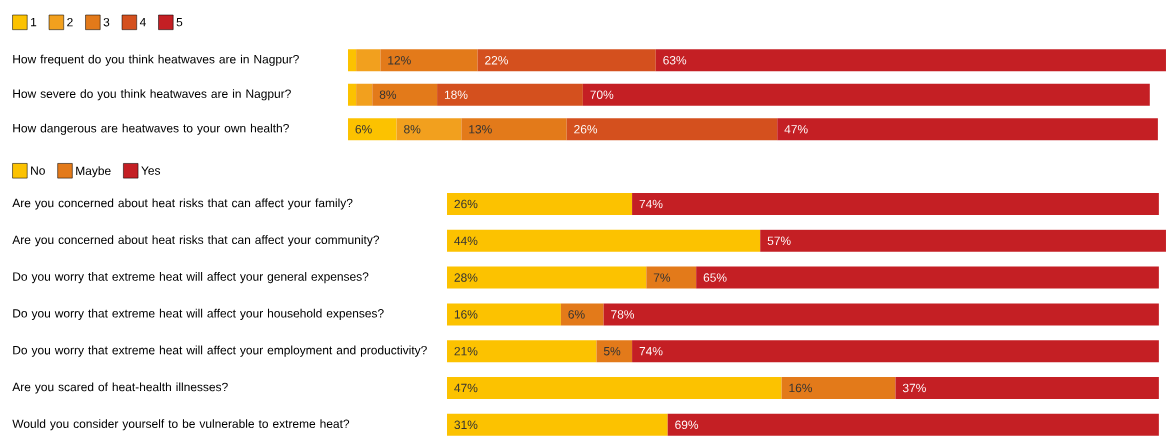 The image size is (1166, 443). What do you see at coordinates (602, 94) in the screenshot?
I see `data-label: 70%` at bounding box center [602, 94].